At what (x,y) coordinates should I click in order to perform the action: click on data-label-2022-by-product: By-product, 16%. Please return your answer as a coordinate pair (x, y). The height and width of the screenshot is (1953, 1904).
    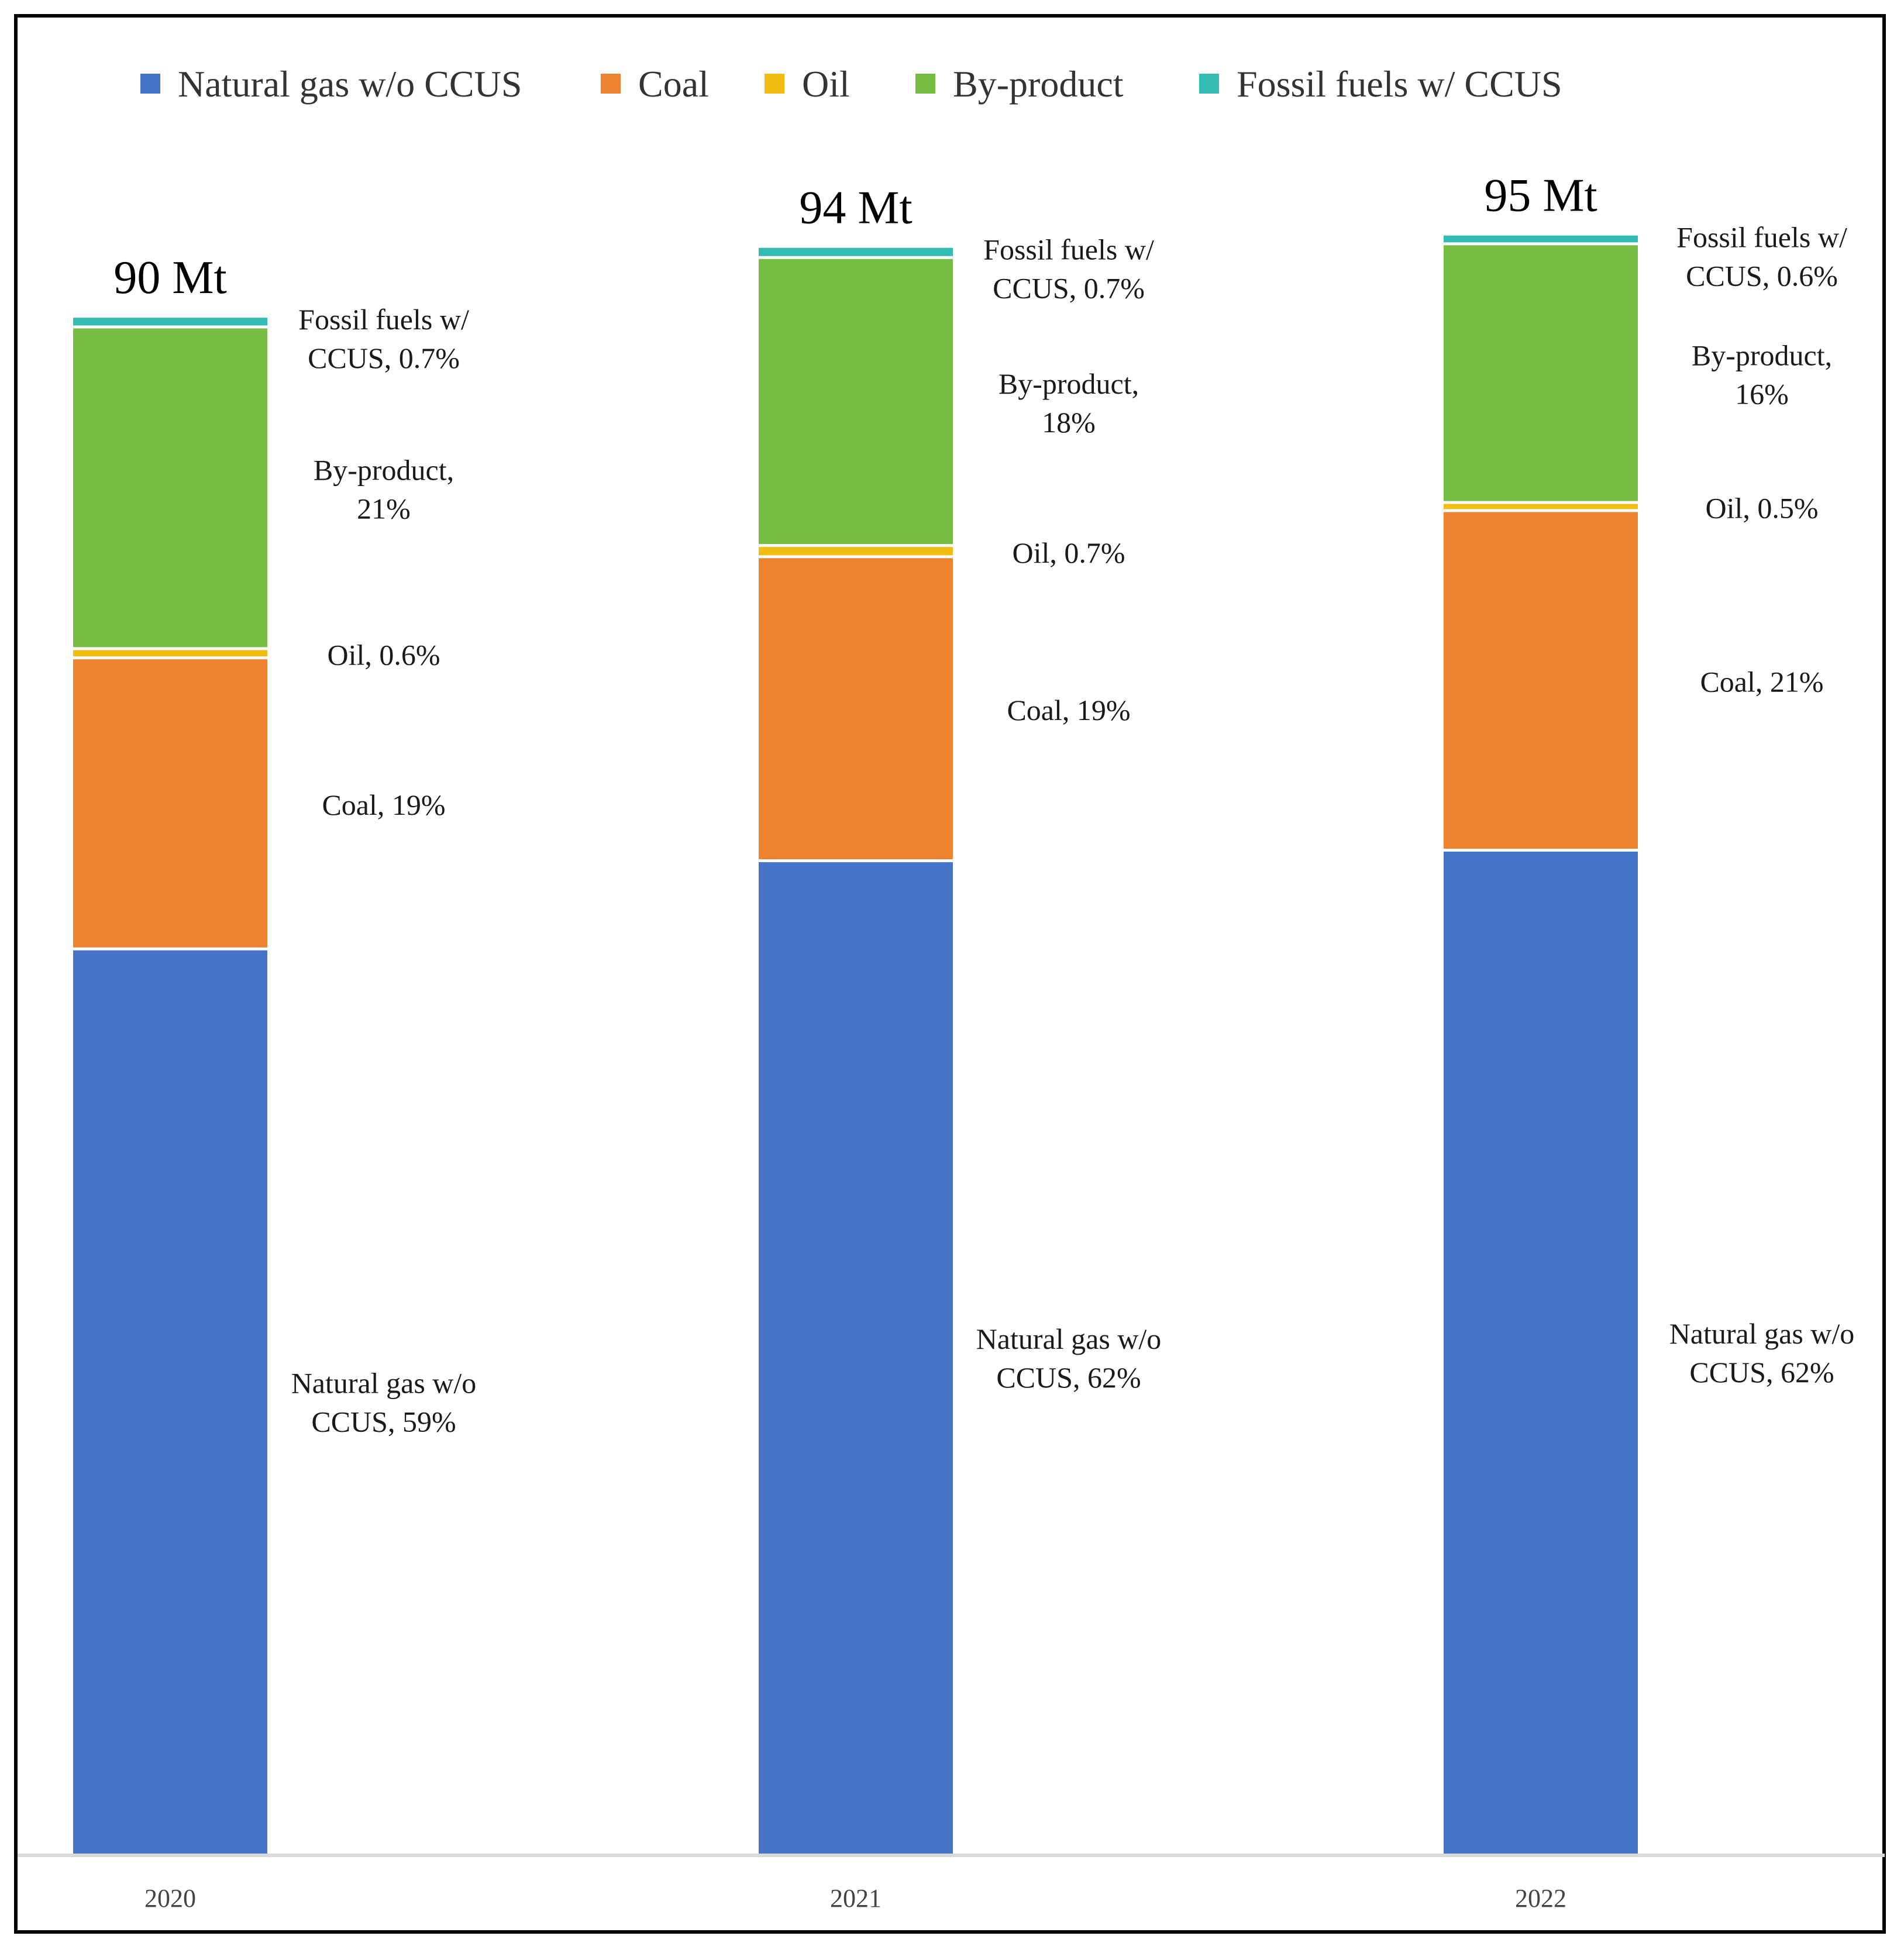
    Looking at the image, I should click on (1762, 374).